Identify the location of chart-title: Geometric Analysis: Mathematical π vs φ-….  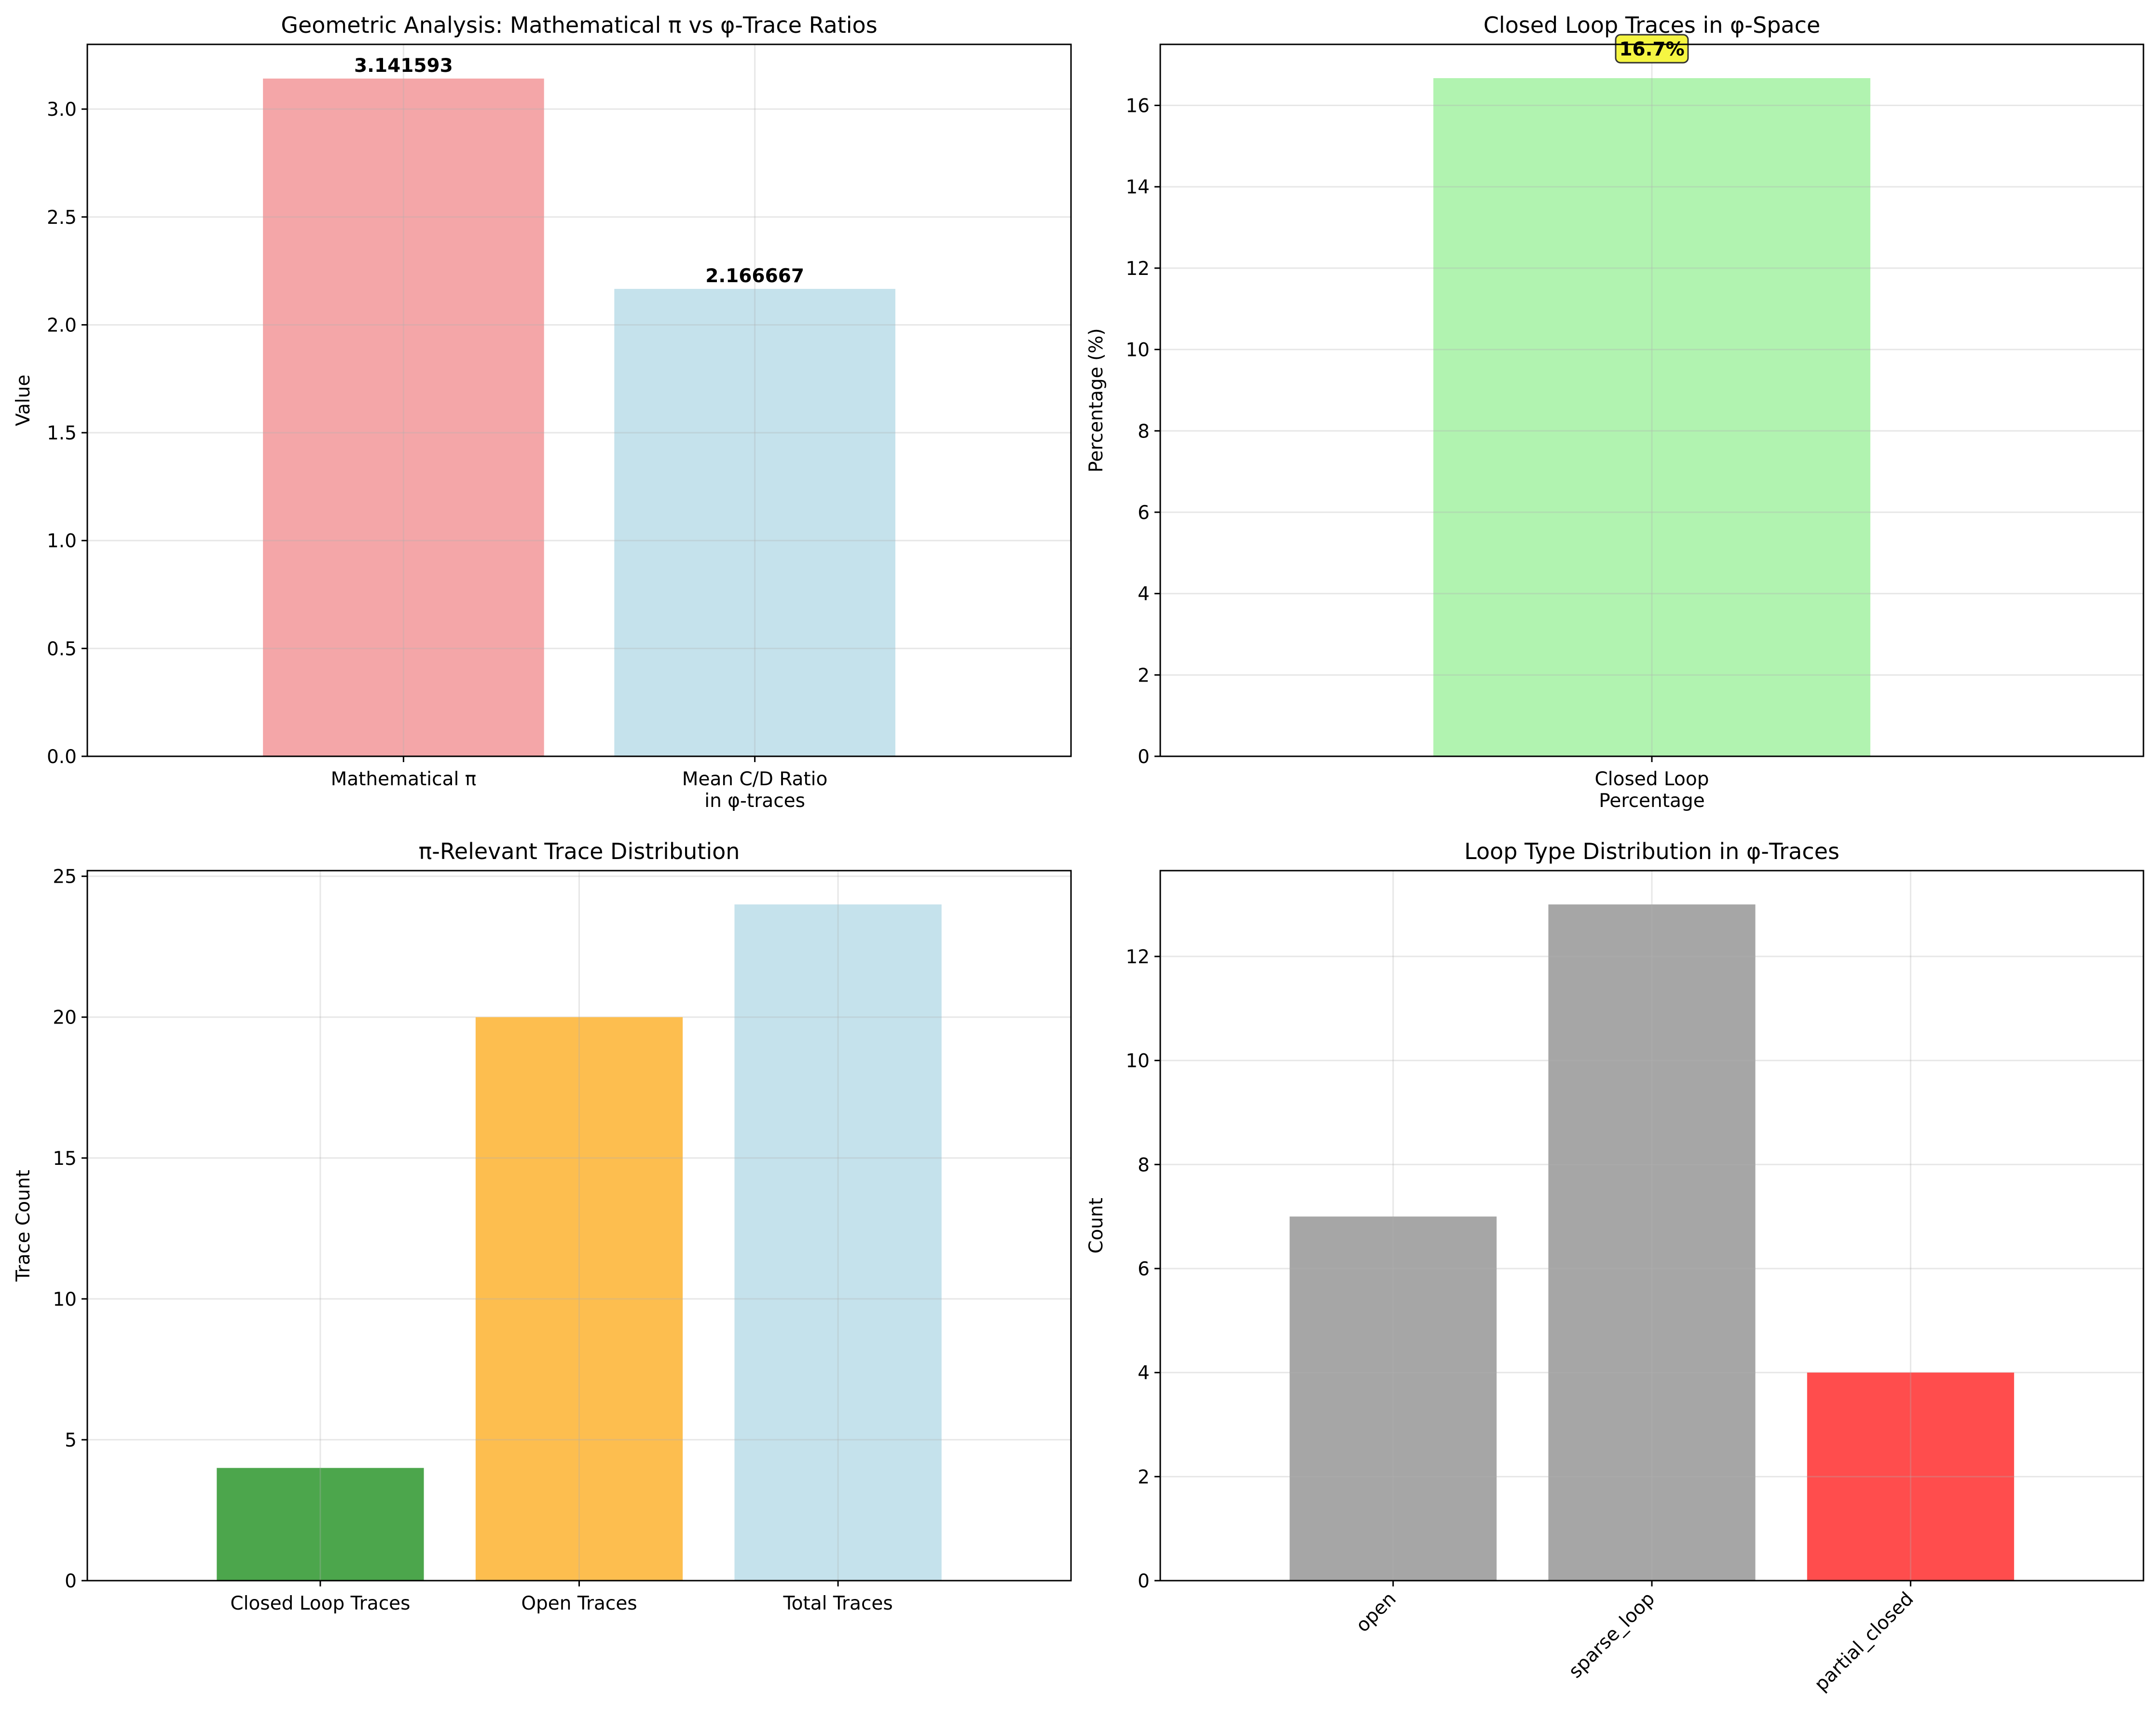
(579, 25).